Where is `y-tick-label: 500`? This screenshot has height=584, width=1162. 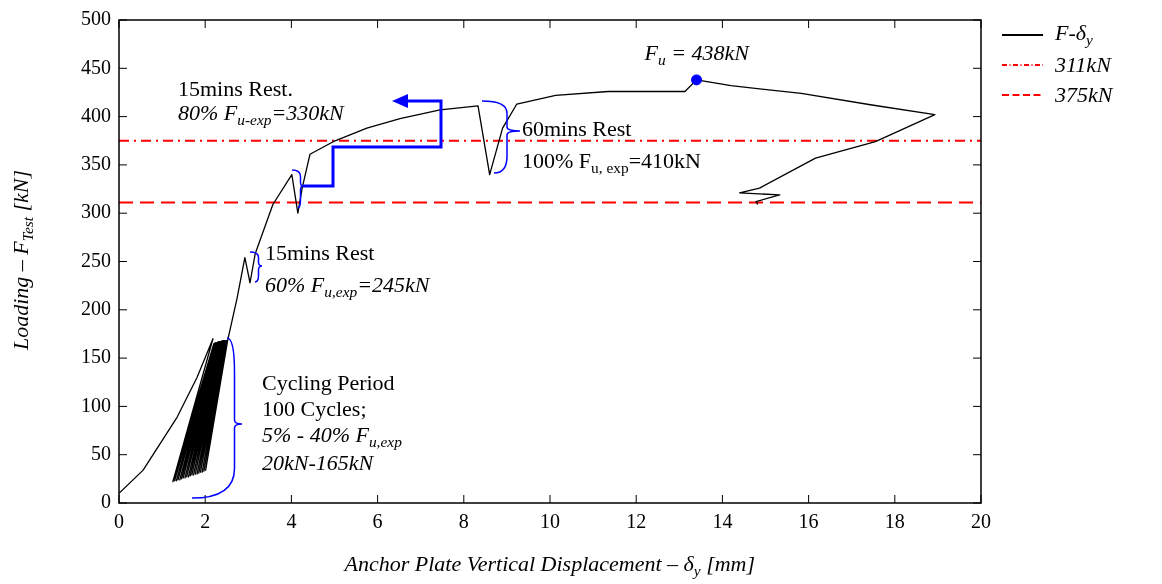
y-tick-label: 500 is located at coordinates (96, 18).